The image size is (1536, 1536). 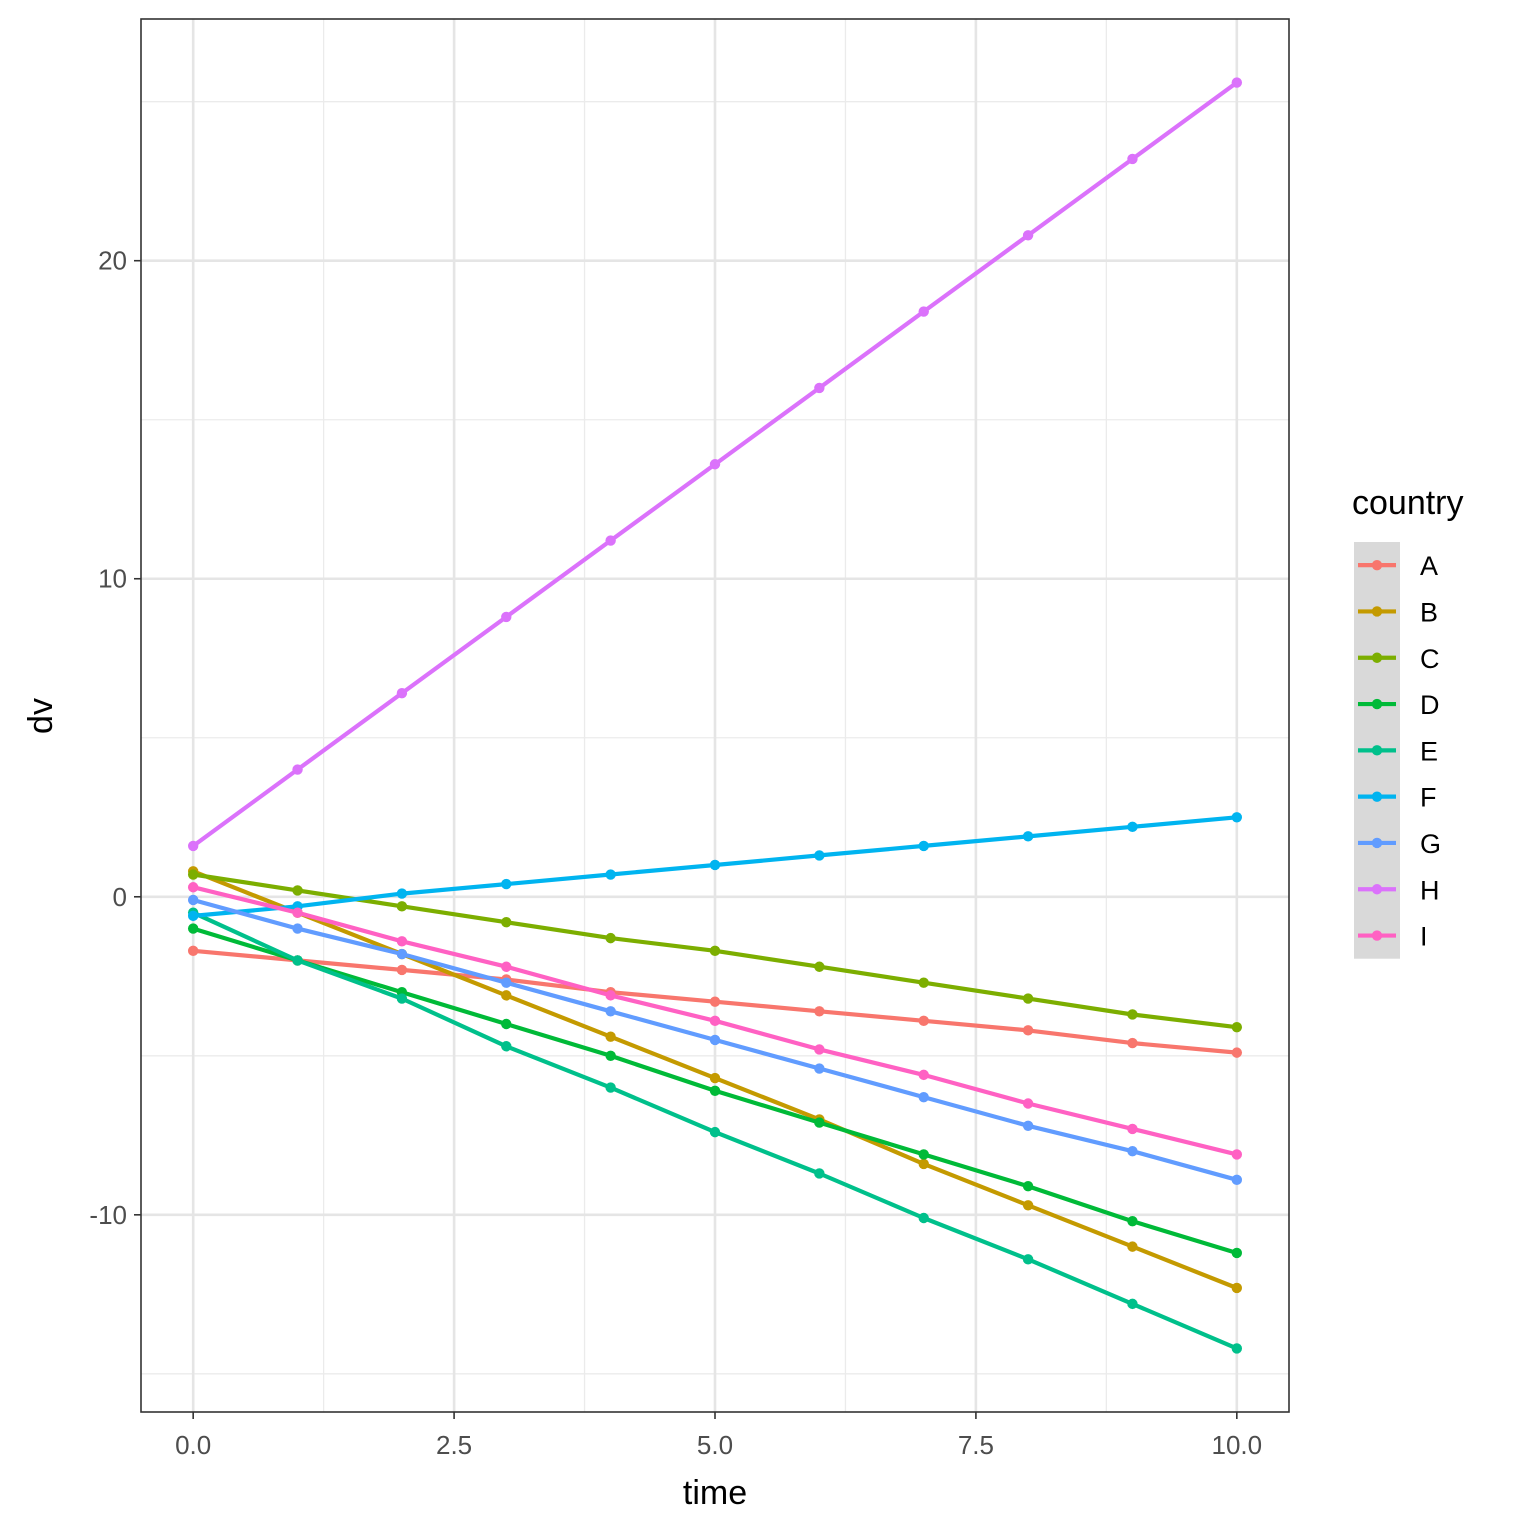 What do you see at coordinates (454, 1445) in the screenshot?
I see `x-tick-label: 2.5` at bounding box center [454, 1445].